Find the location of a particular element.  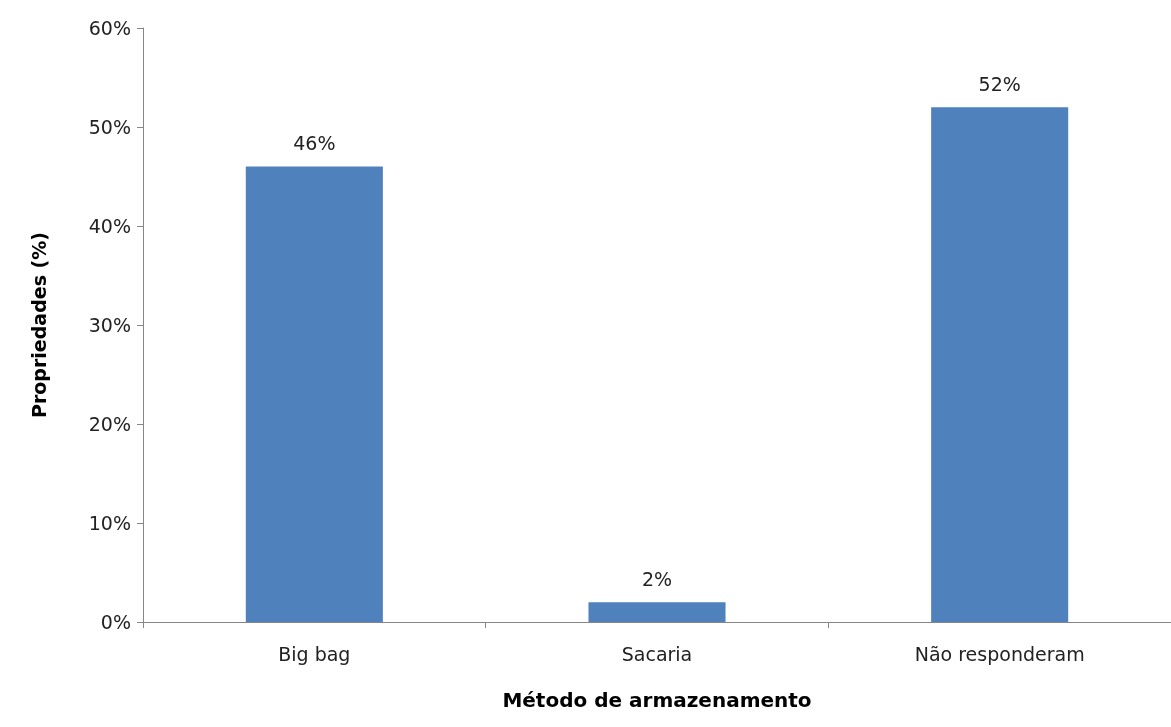

y-tick-label: 30% is located at coordinates (109, 325).